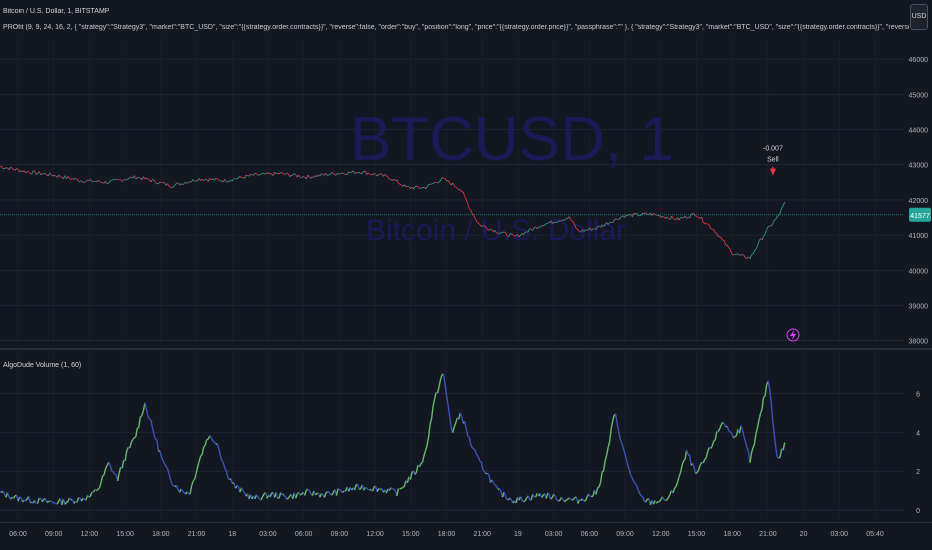  I want to click on indicator-legend: AlgoDude Volume (1, 60), so click(42, 365).